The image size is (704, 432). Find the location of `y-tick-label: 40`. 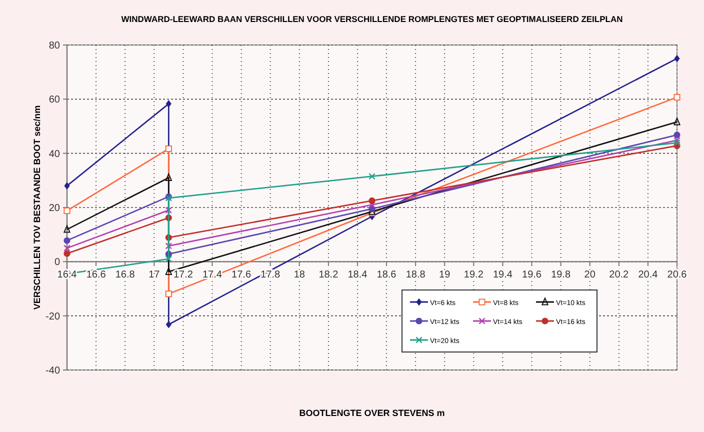

y-tick-label: 40 is located at coordinates (54, 154).